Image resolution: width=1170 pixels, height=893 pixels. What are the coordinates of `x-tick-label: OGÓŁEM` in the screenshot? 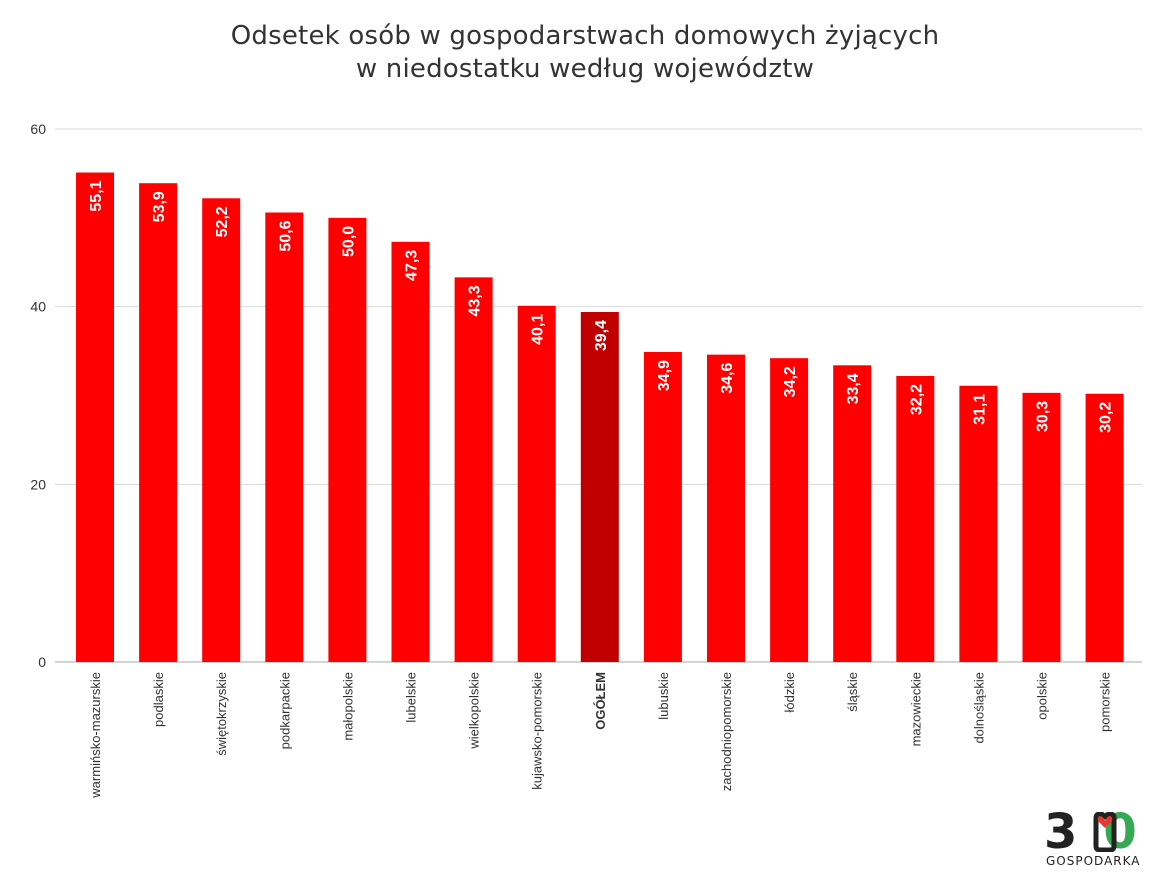 It's located at (600, 701).